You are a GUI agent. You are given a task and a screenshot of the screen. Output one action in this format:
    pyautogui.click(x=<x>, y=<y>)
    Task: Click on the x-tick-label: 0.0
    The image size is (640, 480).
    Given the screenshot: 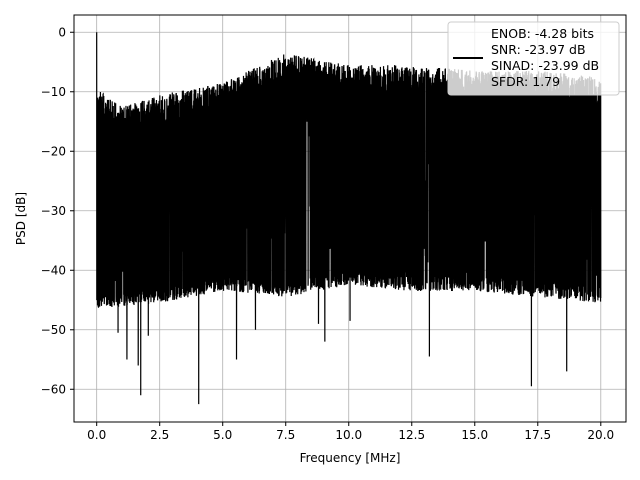 What is the action you would take?
    pyautogui.click(x=96, y=435)
    